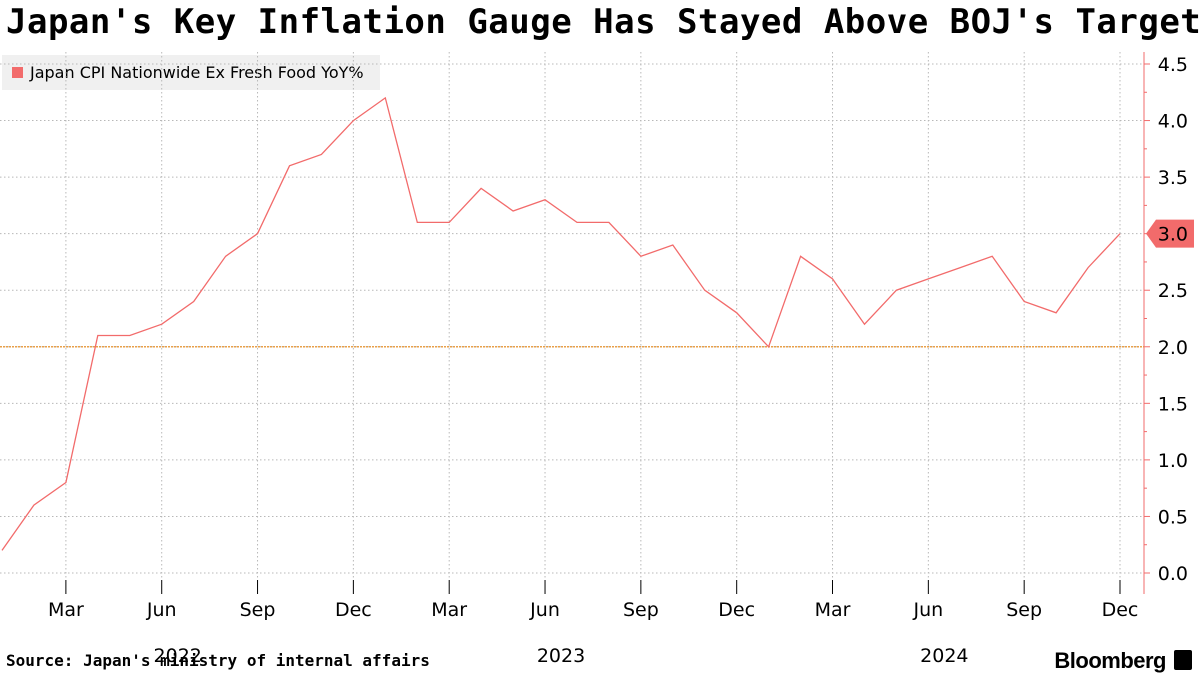 The image size is (1200, 675). Describe the element at coordinates (1173, 574) in the screenshot. I see `y-tick-label: 0.0` at that location.